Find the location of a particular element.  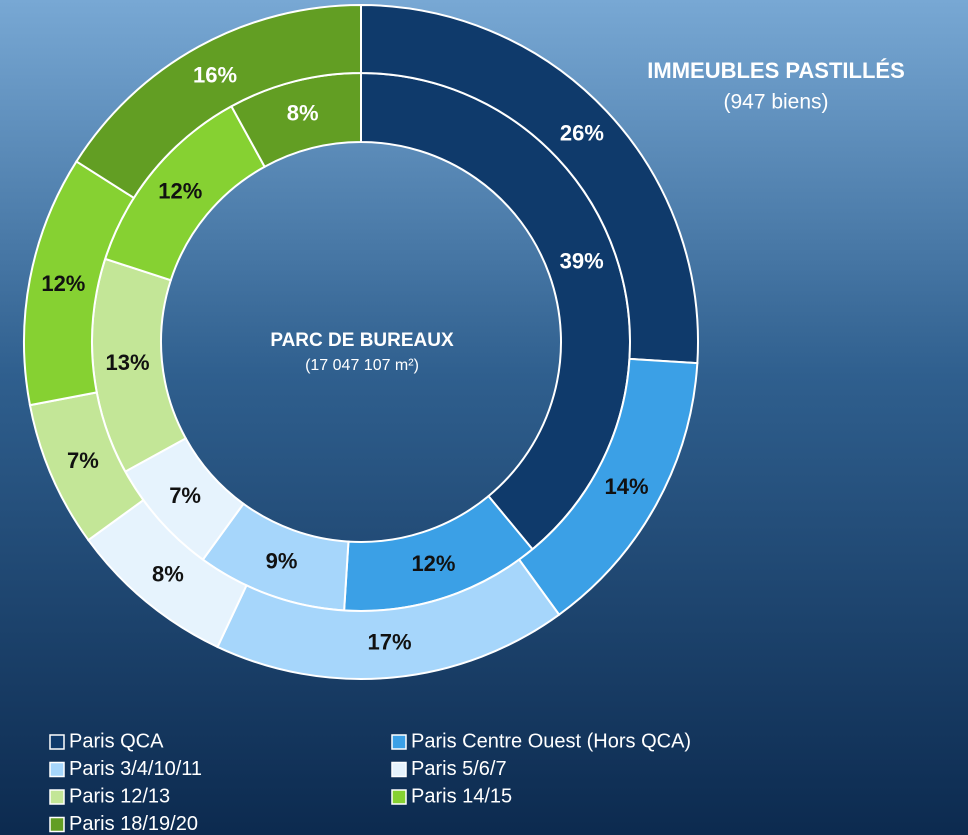

data-label: 26% is located at coordinates (582, 132).